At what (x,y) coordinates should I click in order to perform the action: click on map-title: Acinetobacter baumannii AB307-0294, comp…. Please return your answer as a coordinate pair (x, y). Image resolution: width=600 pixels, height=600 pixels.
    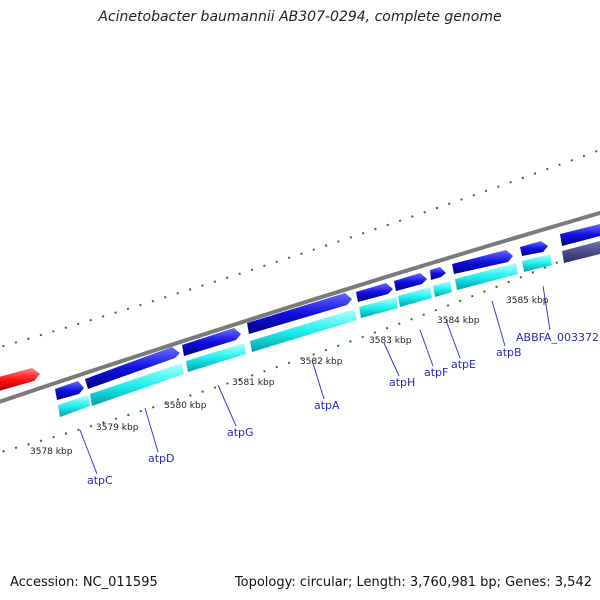
    Looking at the image, I should click on (300, 17).